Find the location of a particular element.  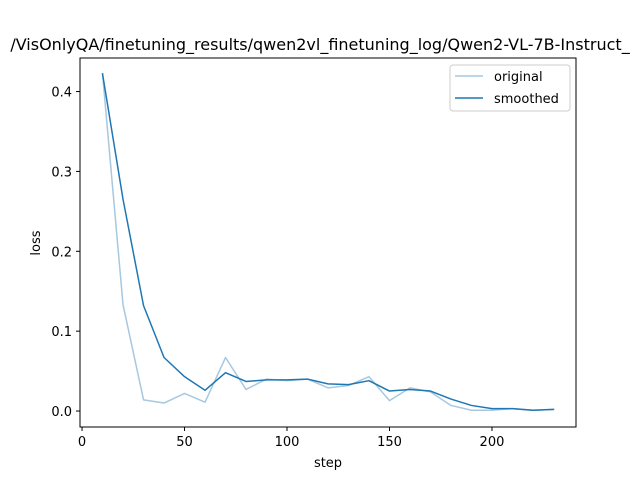

y-axis-ticks: 0.0 0.1 0.2 0.3 0.4 is located at coordinates (65, 253).